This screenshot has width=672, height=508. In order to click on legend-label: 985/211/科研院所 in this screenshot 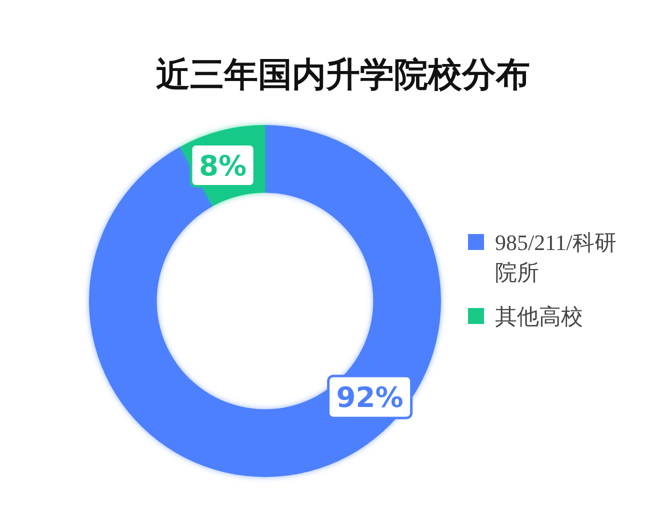, I will do `click(555, 257)`.